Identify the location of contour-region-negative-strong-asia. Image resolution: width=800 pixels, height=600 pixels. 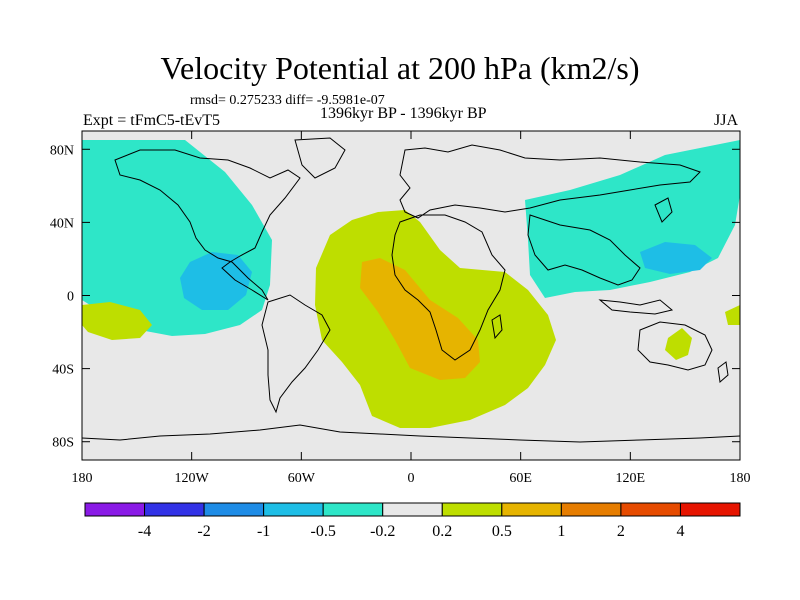
(676, 258).